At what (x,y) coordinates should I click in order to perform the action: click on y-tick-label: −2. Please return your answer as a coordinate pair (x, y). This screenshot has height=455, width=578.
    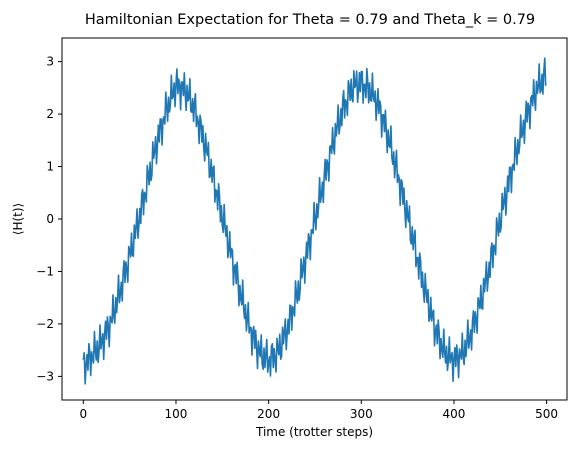
    Looking at the image, I should click on (45, 324).